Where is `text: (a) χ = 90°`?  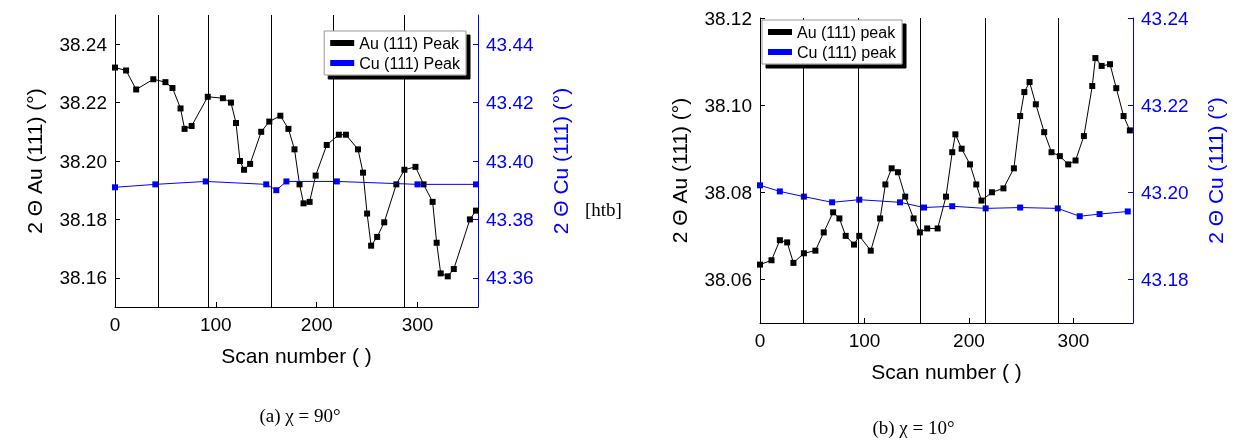 text: (a) χ = 90° is located at coordinates (300, 416).